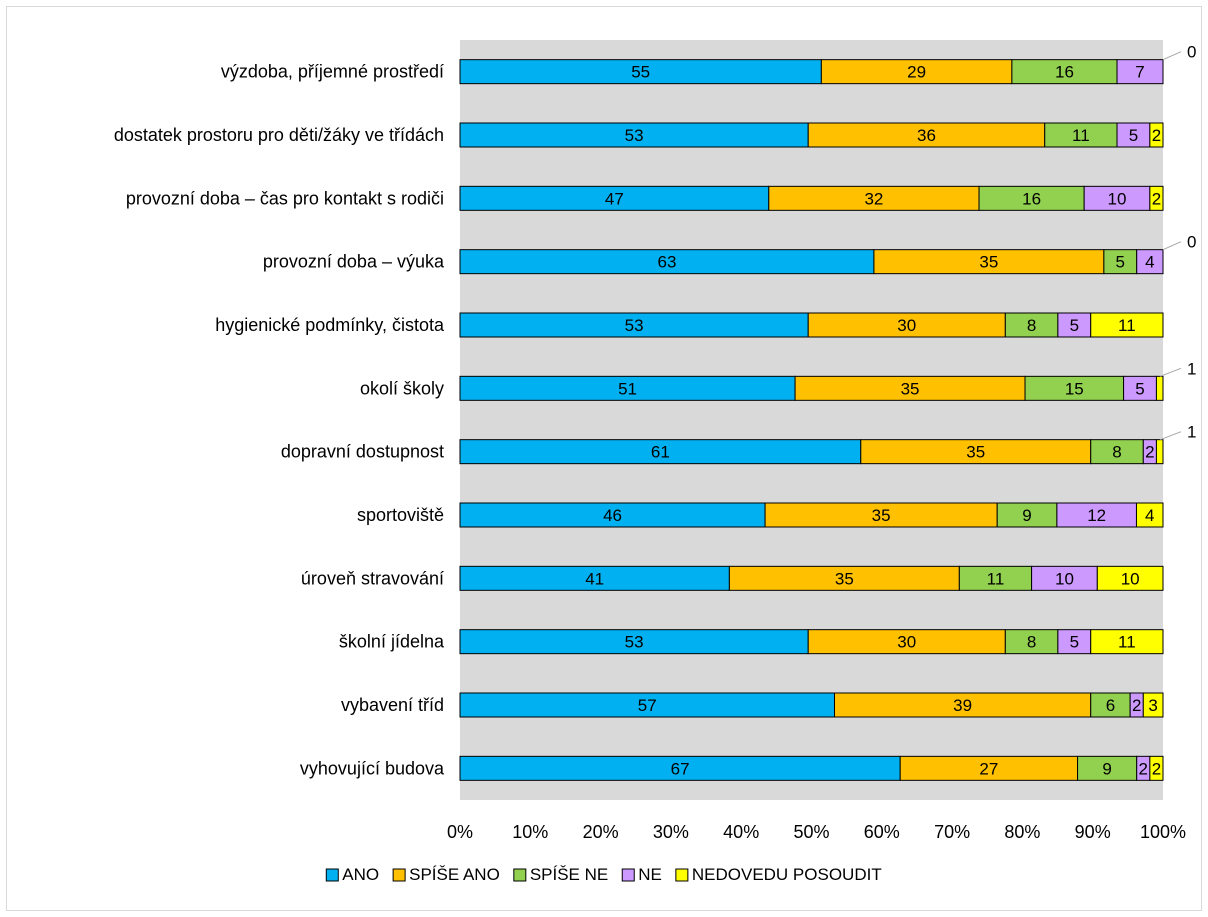 The width and height of the screenshot is (1208, 917). Describe the element at coordinates (354, 262) in the screenshot. I see `category-label: provozní doba – výuka` at that location.